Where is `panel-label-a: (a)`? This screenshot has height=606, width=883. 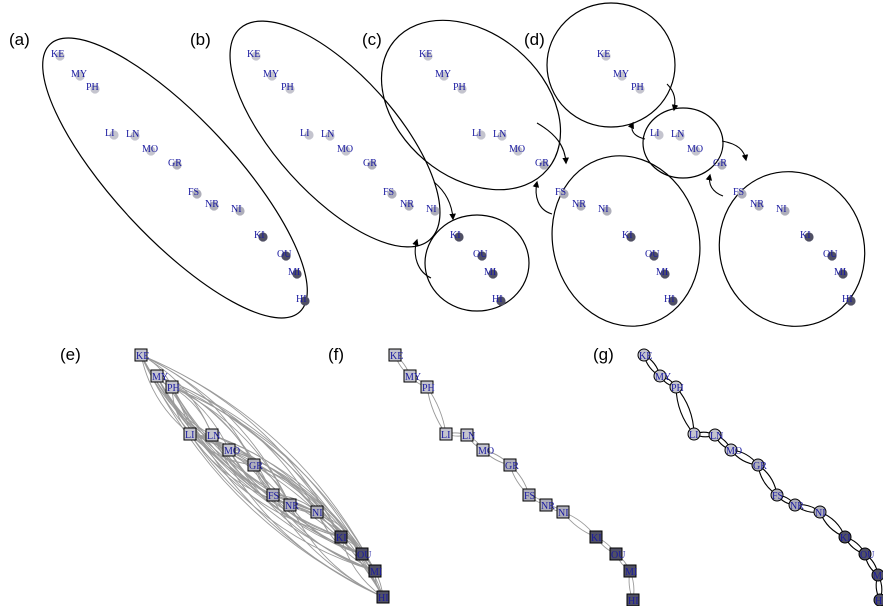 panel-label-a: (a) is located at coordinates (19, 39).